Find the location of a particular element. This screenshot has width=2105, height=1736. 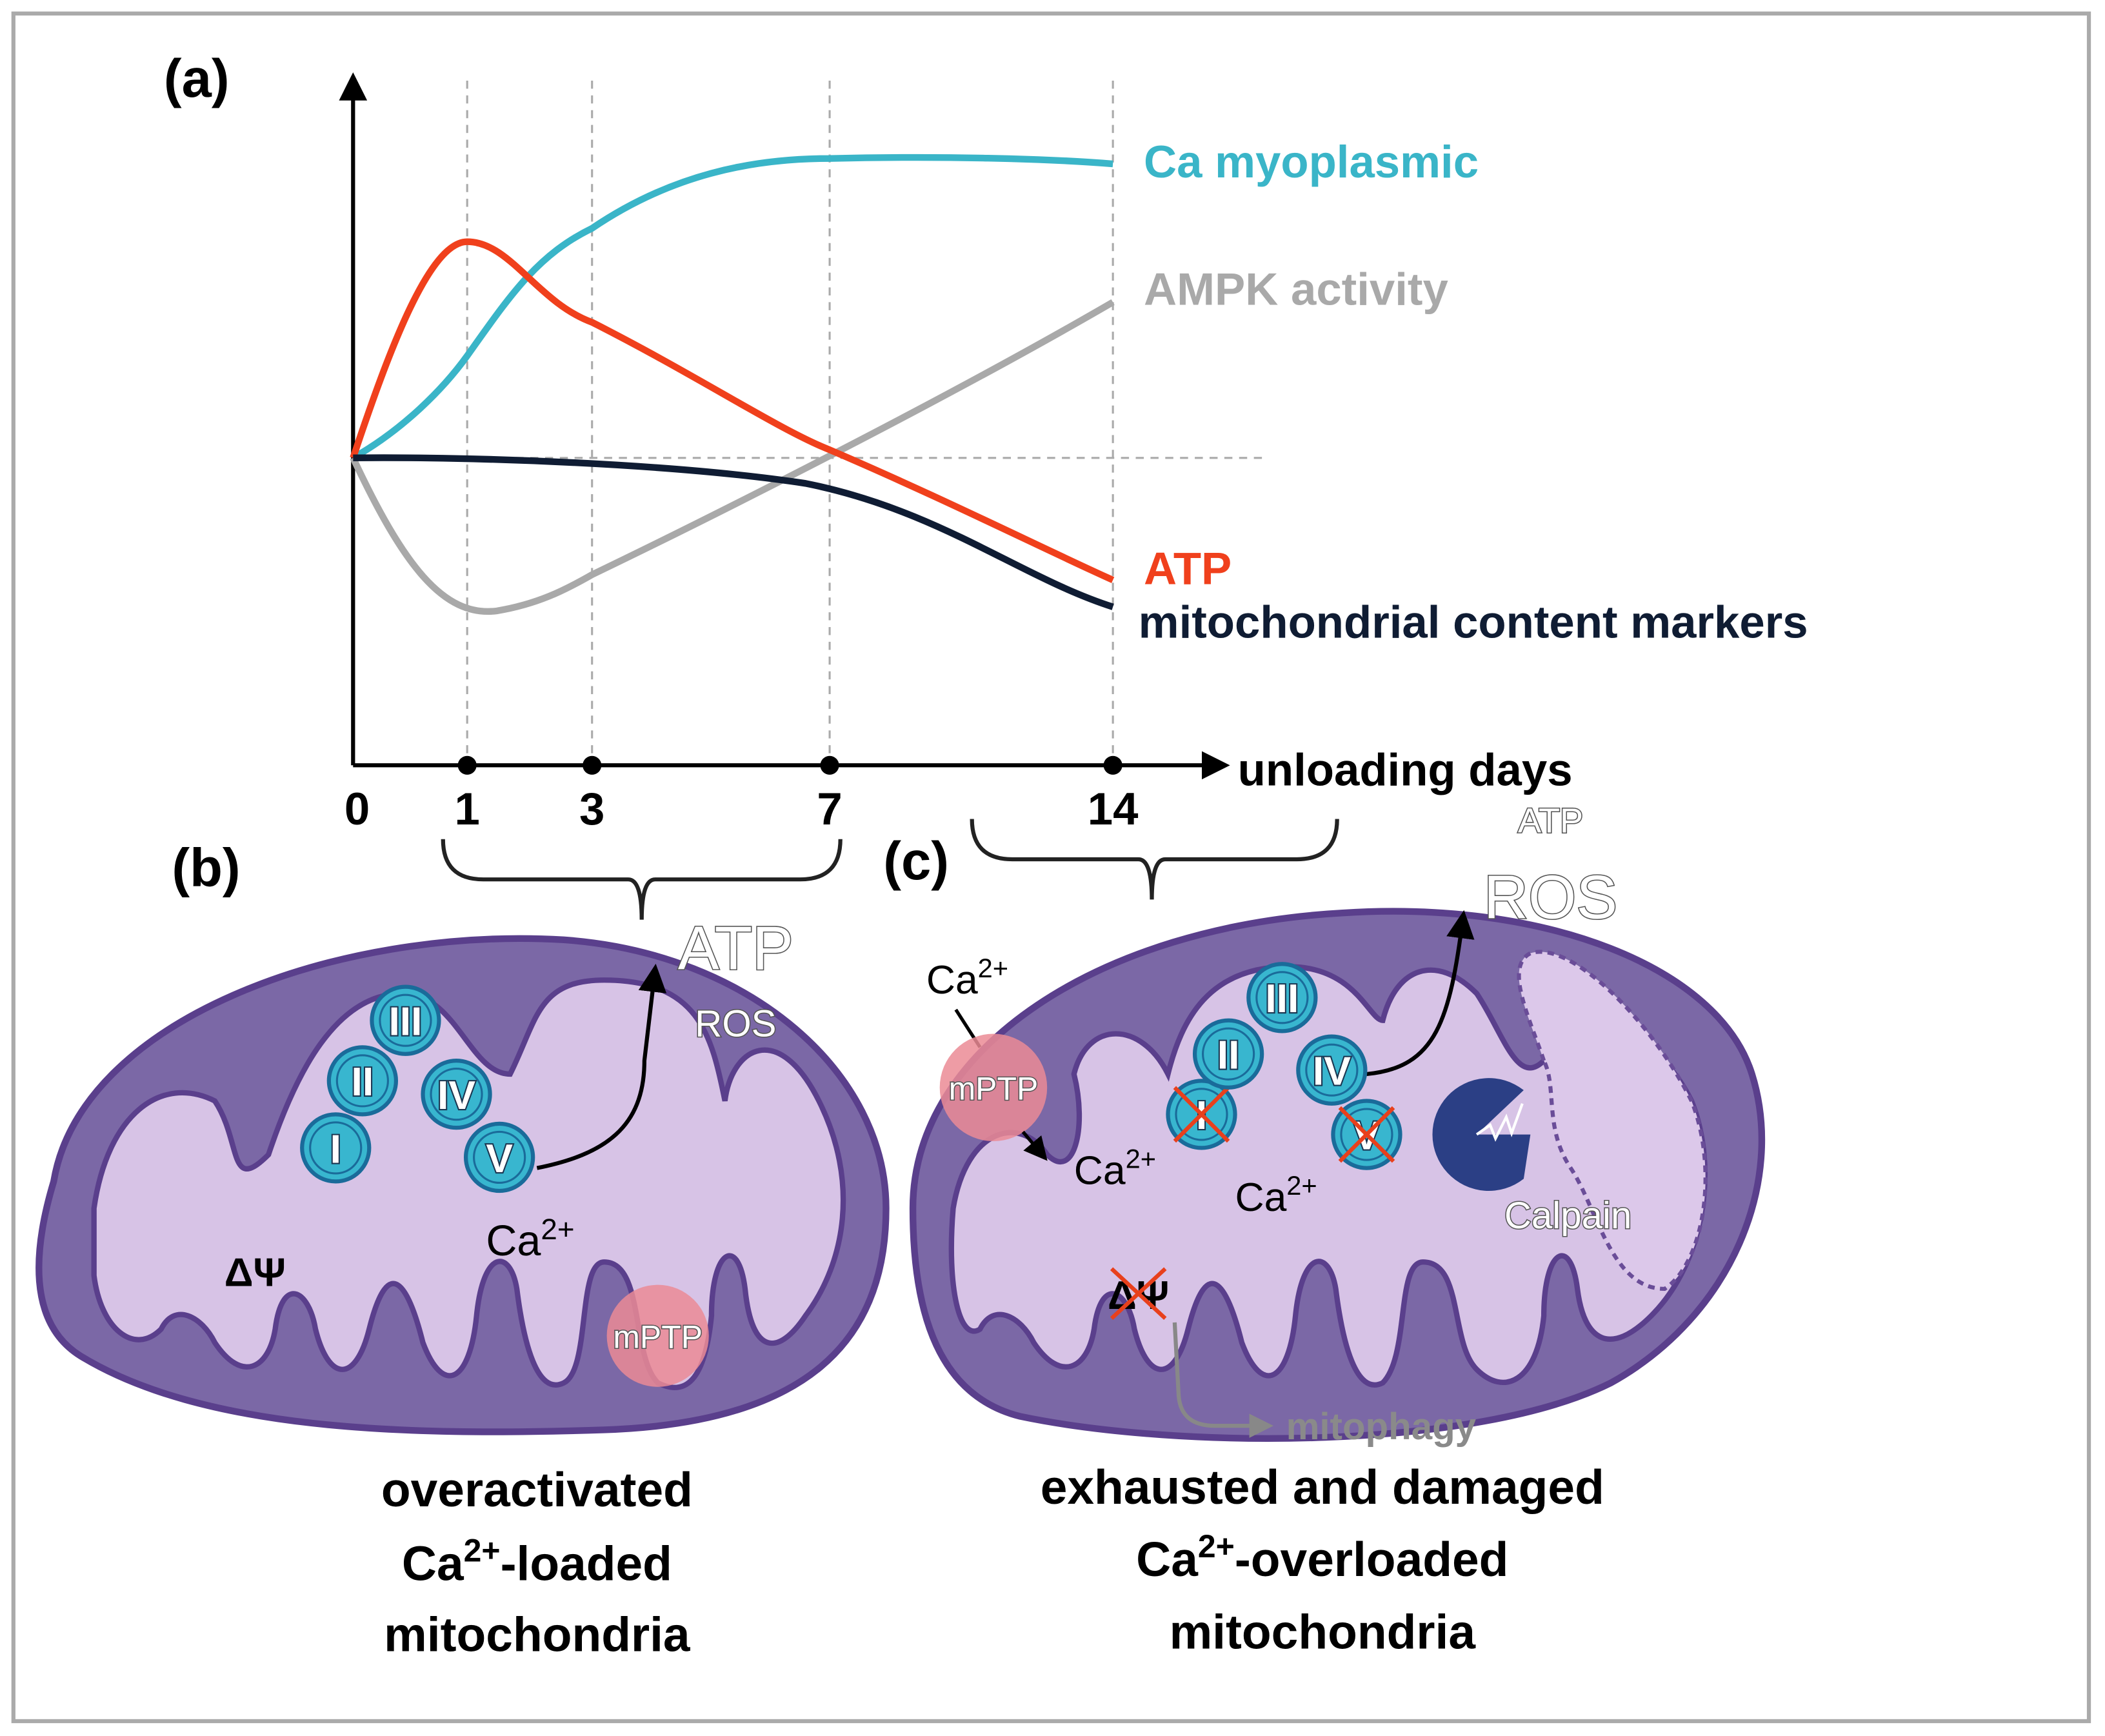

label: overactivated is located at coordinates (537, 1489).